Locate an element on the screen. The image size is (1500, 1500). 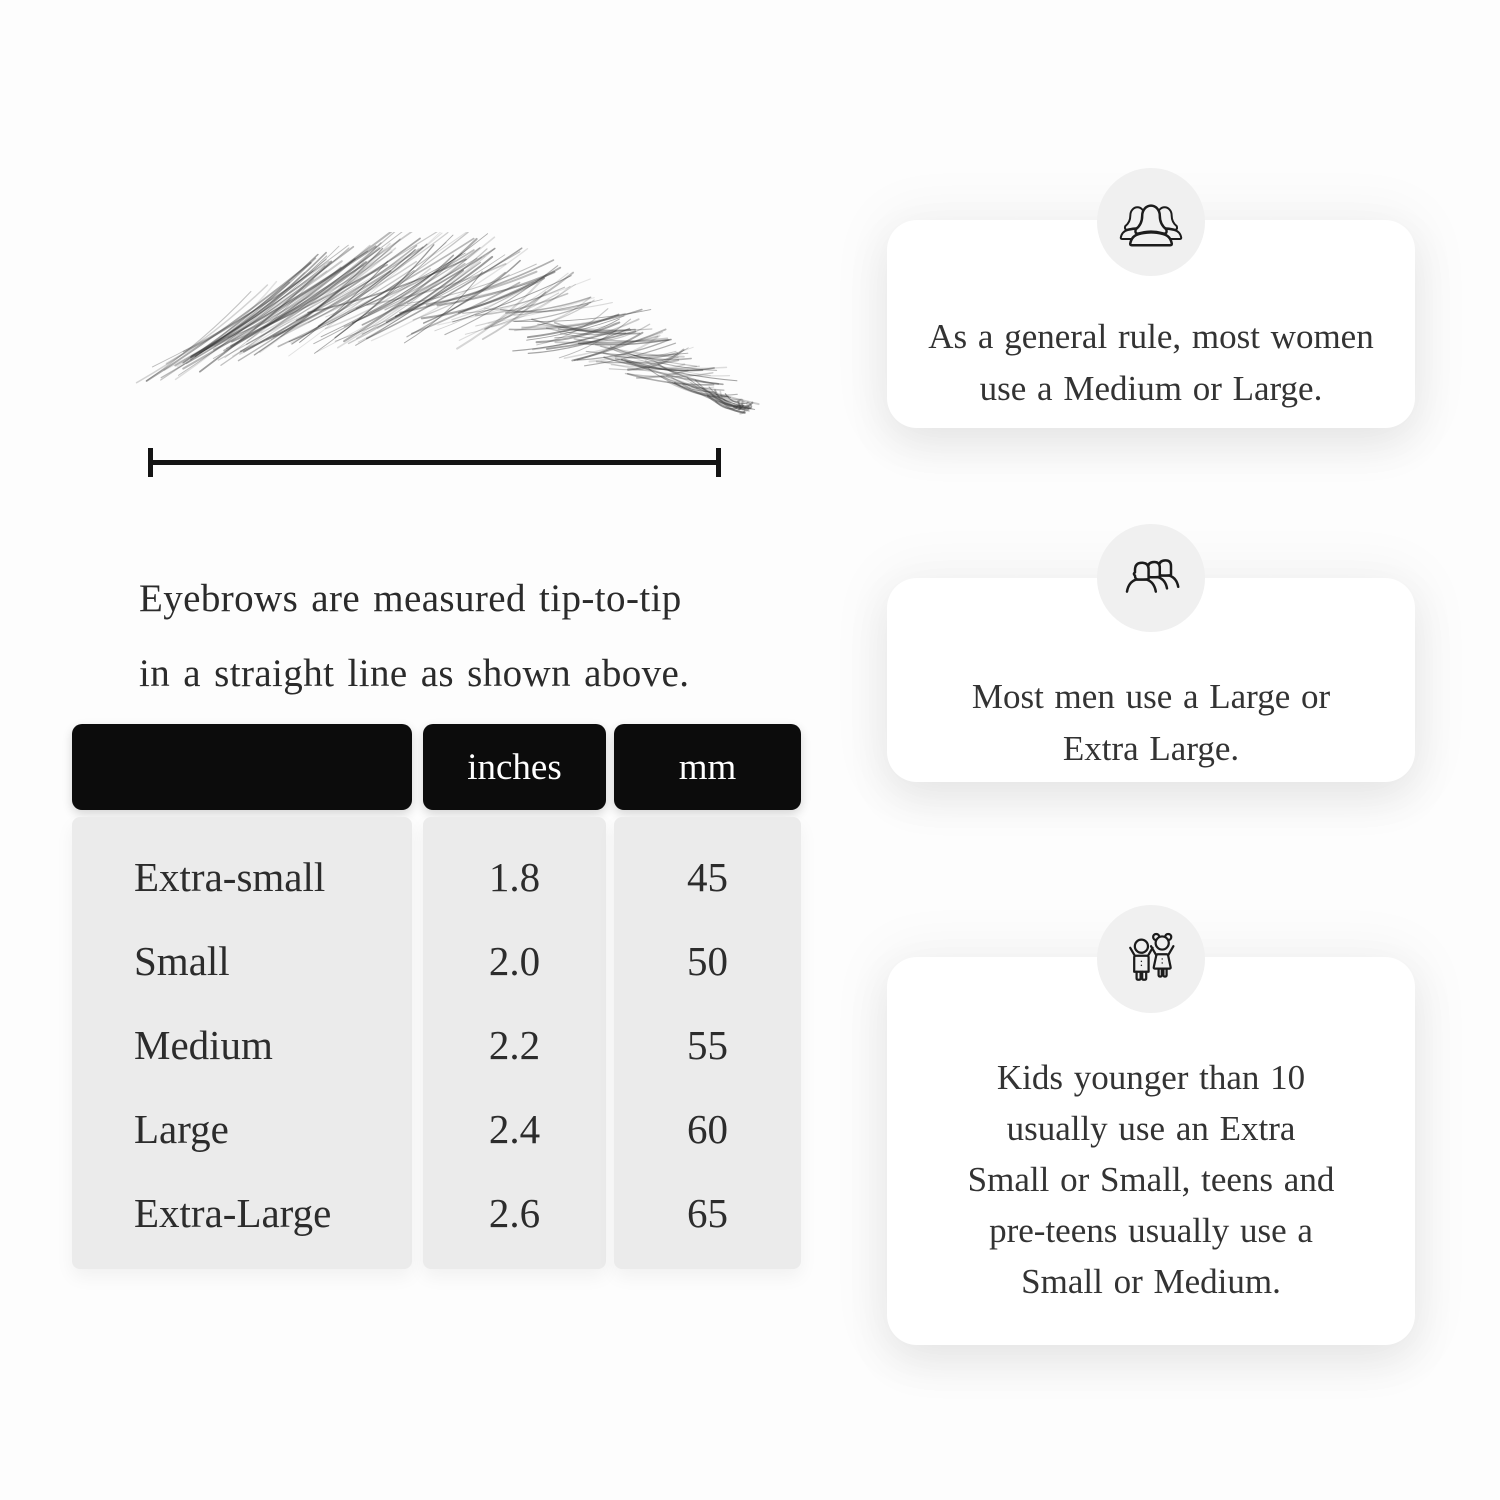
table-body-column-mm is located at coordinates (707, 1043).